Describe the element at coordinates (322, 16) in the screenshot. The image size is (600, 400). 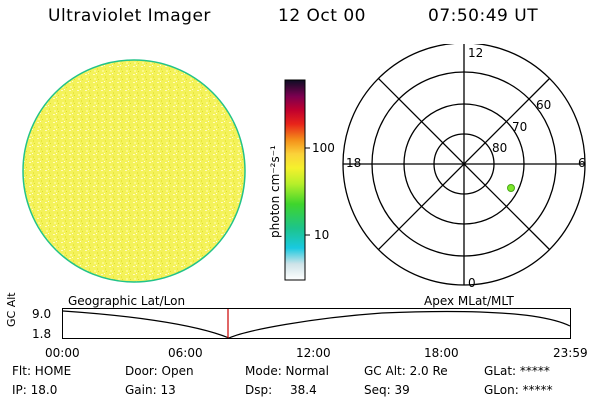
I see `header-date: 12 Oct 00` at that location.